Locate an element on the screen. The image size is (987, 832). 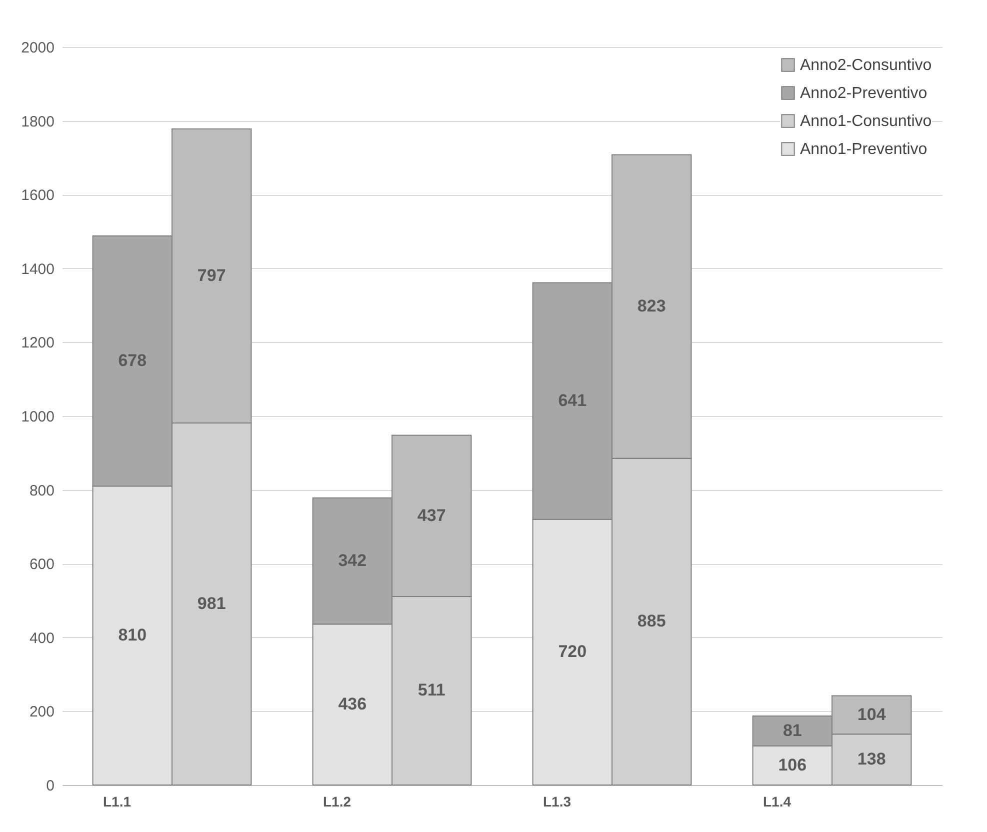
y-tick-label: 1200 is located at coordinates (37, 343).